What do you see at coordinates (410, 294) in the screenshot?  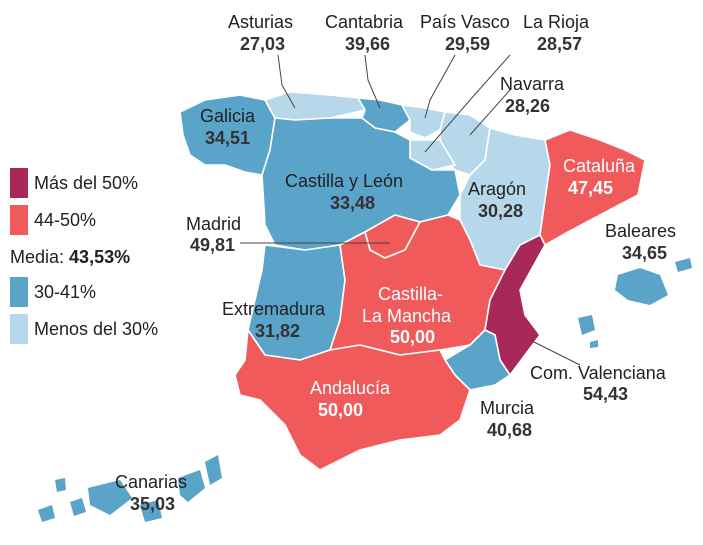 I see `label-castilla-la-mancha-1: Castilla-` at bounding box center [410, 294].